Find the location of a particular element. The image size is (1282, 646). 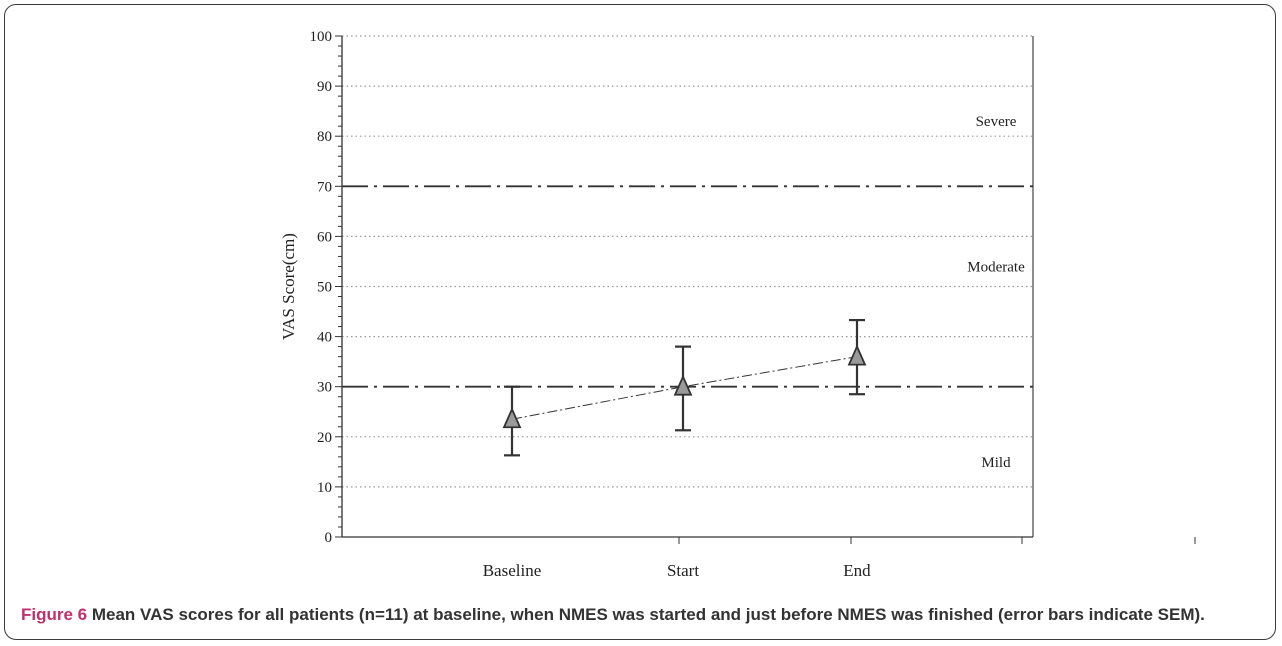

caption-label: Figure 6 is located at coordinates (54, 614).